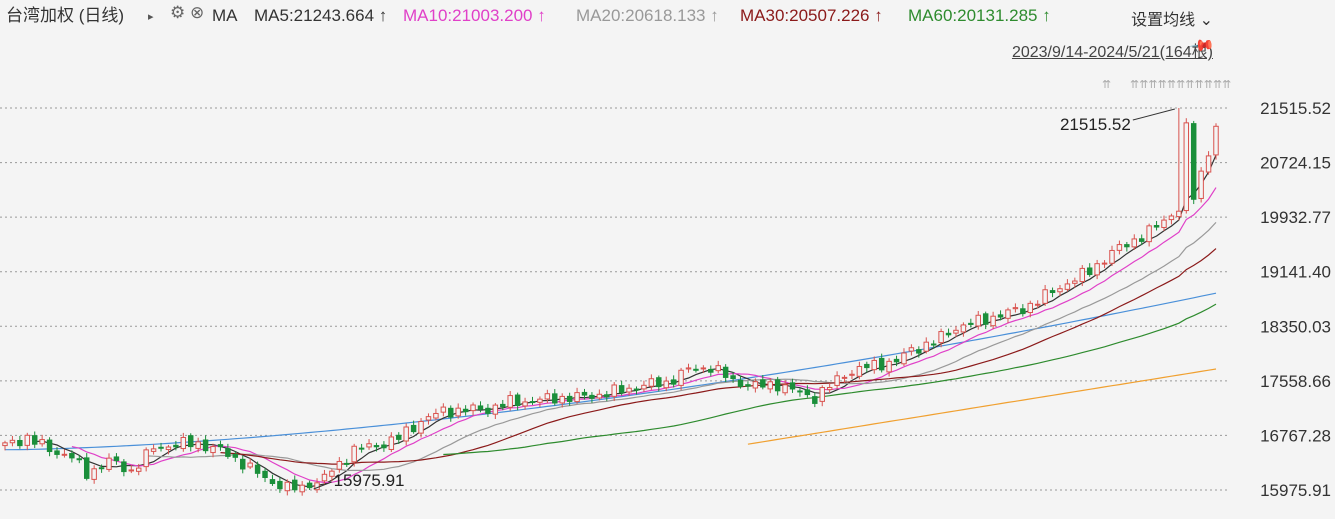 The width and height of the screenshot is (1335, 519). Describe the element at coordinates (321, 15) in the screenshot. I see `ma5-value: MA5:21243.664 ↑` at that location.